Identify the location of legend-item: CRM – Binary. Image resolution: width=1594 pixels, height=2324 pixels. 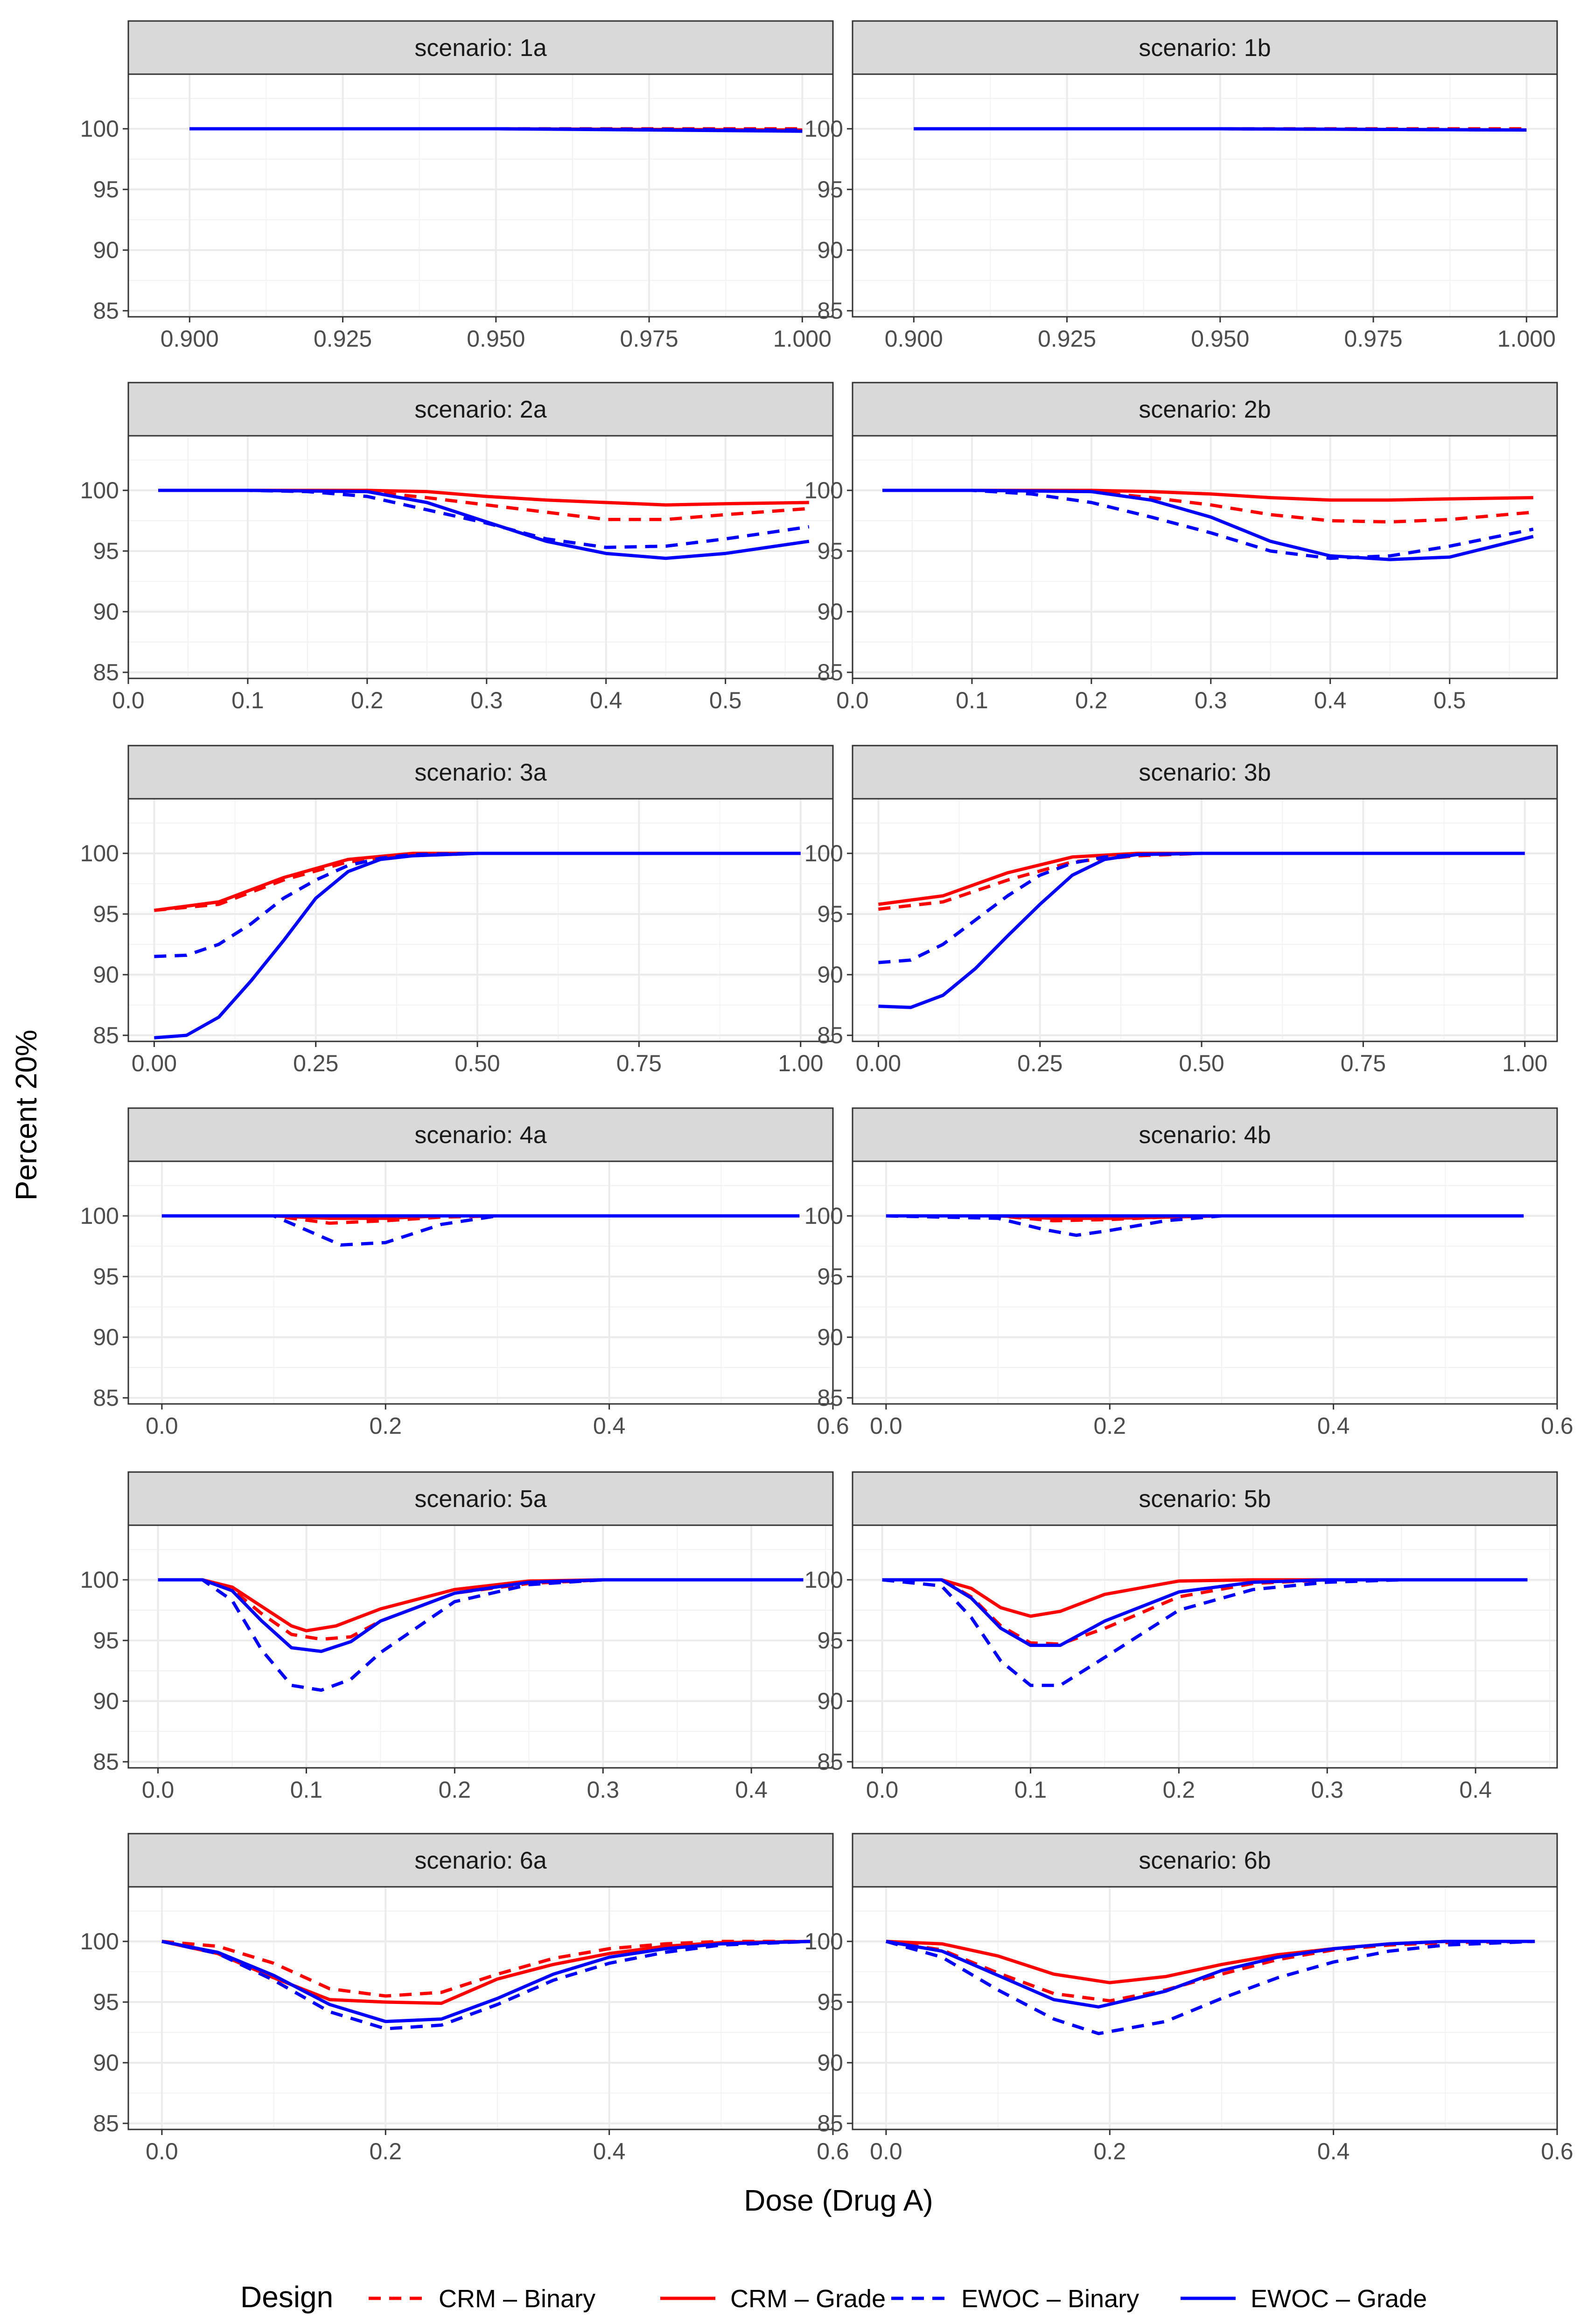
(482, 2299).